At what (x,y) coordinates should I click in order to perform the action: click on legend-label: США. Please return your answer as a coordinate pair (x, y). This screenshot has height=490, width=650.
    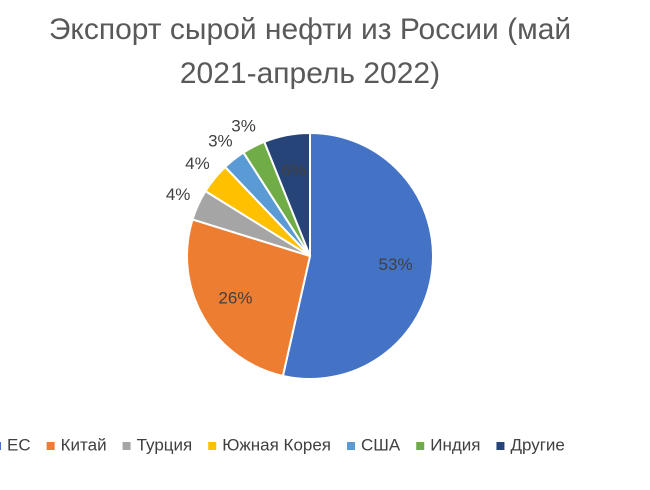
    Looking at the image, I should click on (381, 444).